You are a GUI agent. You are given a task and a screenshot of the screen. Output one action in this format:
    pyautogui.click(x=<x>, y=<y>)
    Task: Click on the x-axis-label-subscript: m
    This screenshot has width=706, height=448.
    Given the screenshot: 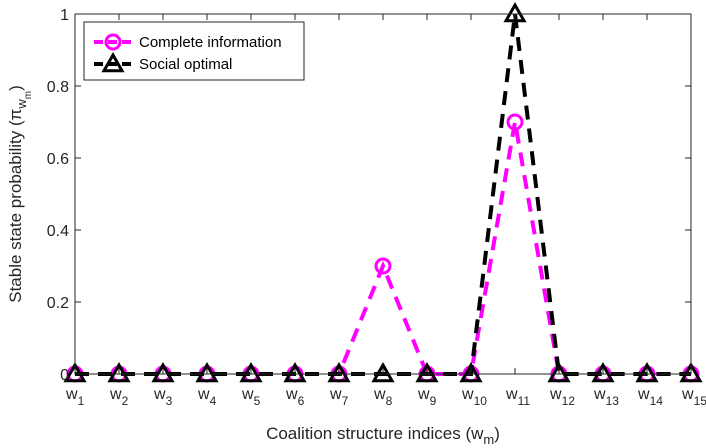 What is the action you would take?
    pyautogui.click(x=488, y=439)
    